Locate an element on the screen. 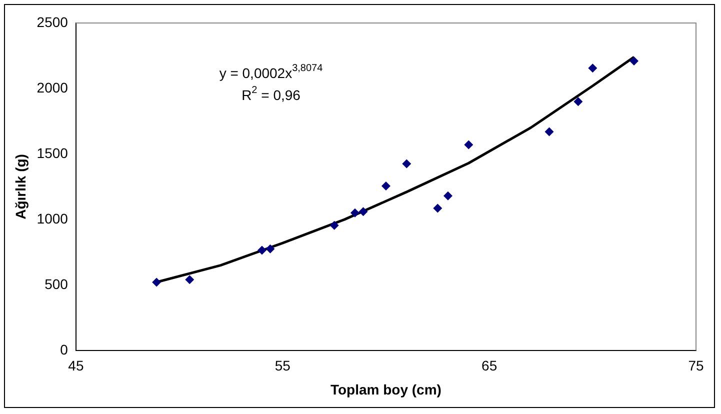  y-tick-label: 2500 is located at coordinates (52, 22).